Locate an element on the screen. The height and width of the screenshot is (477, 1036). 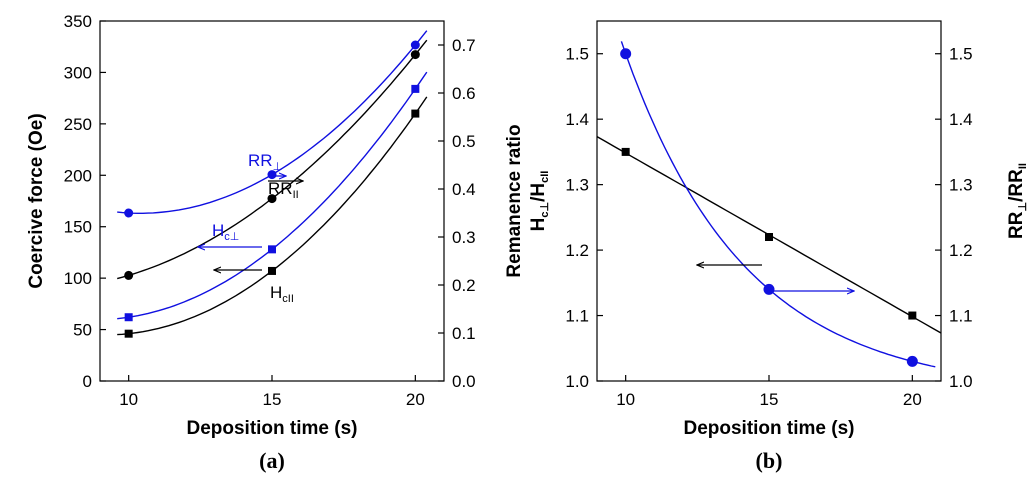
y2-tick-label: 1.2 is located at coordinates (961, 250).